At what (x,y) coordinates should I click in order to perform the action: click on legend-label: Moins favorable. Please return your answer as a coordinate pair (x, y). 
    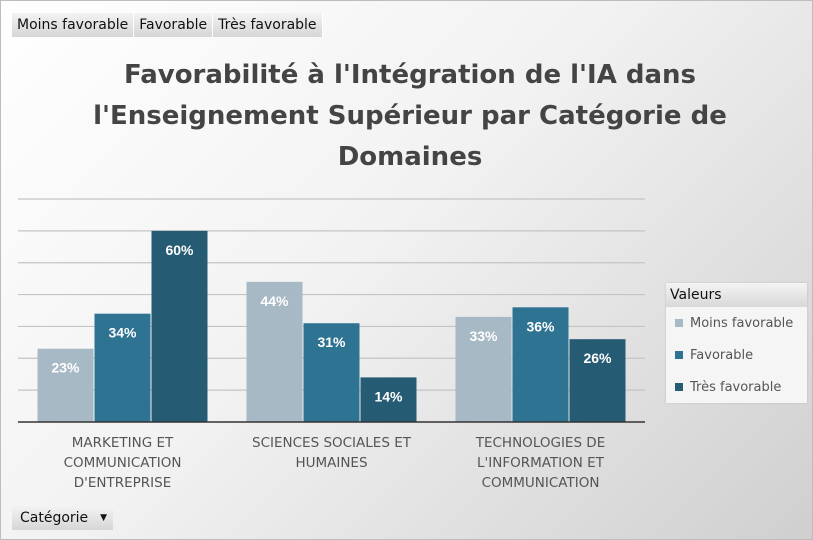
    Looking at the image, I should click on (742, 323).